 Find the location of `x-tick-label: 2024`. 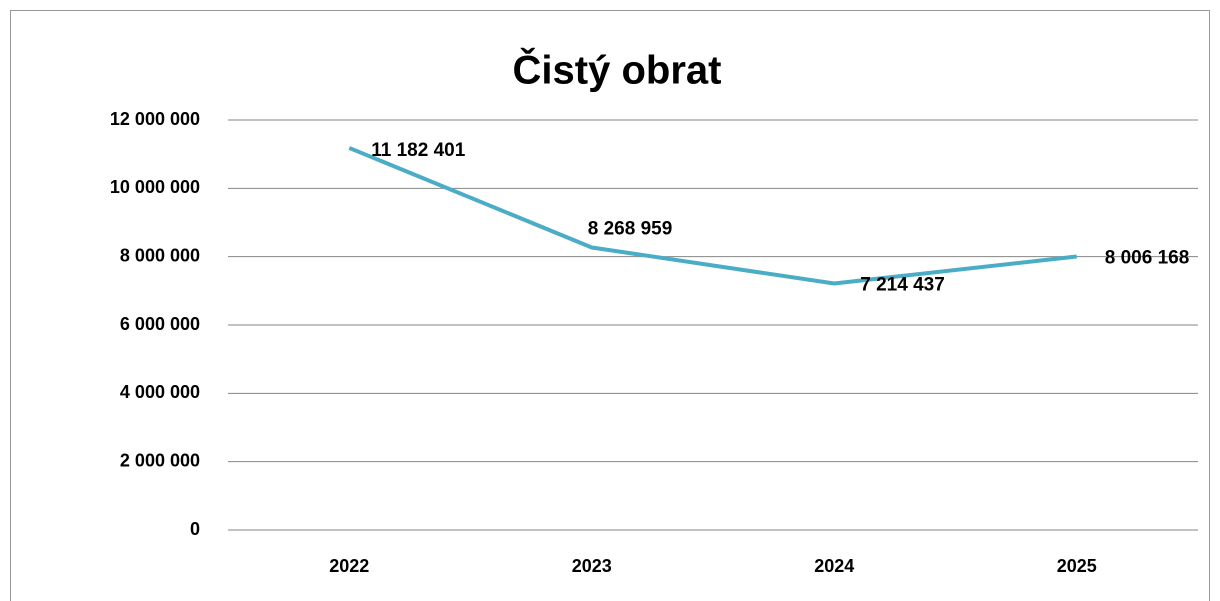

x-tick-label: 2024 is located at coordinates (834, 566).